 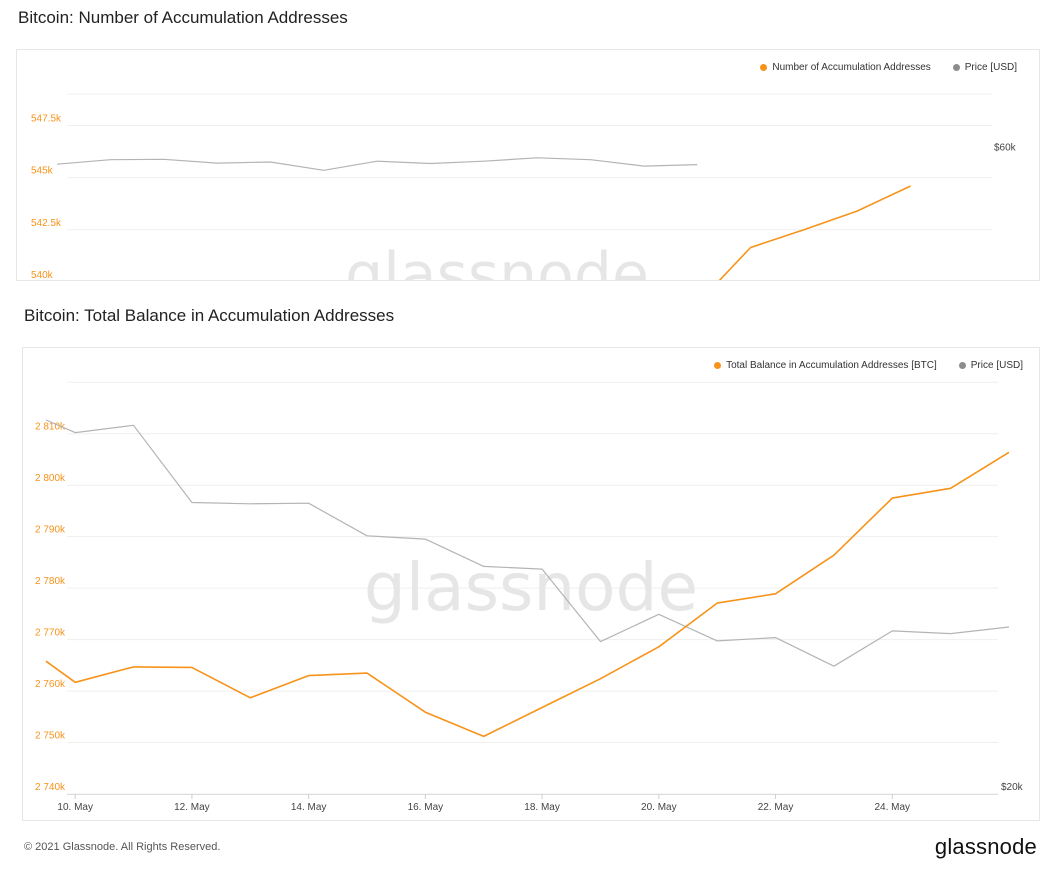 What do you see at coordinates (50, 427) in the screenshot?
I see `y-tick-label: 2 810k` at bounding box center [50, 427].